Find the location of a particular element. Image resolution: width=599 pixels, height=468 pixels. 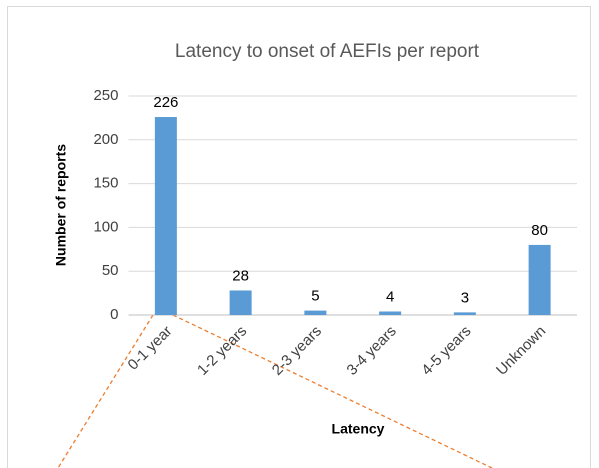

value-label: 3 is located at coordinates (465, 297).